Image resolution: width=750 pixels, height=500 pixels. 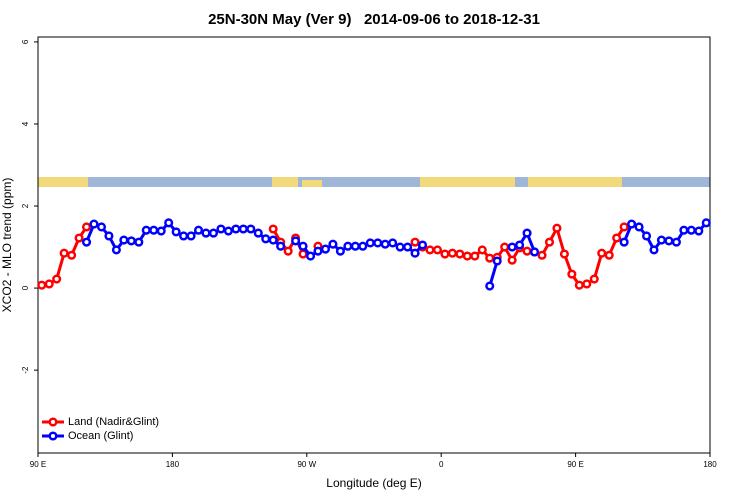 What do you see at coordinates (441, 464) in the screenshot?
I see `x-tick-label: 0` at bounding box center [441, 464].